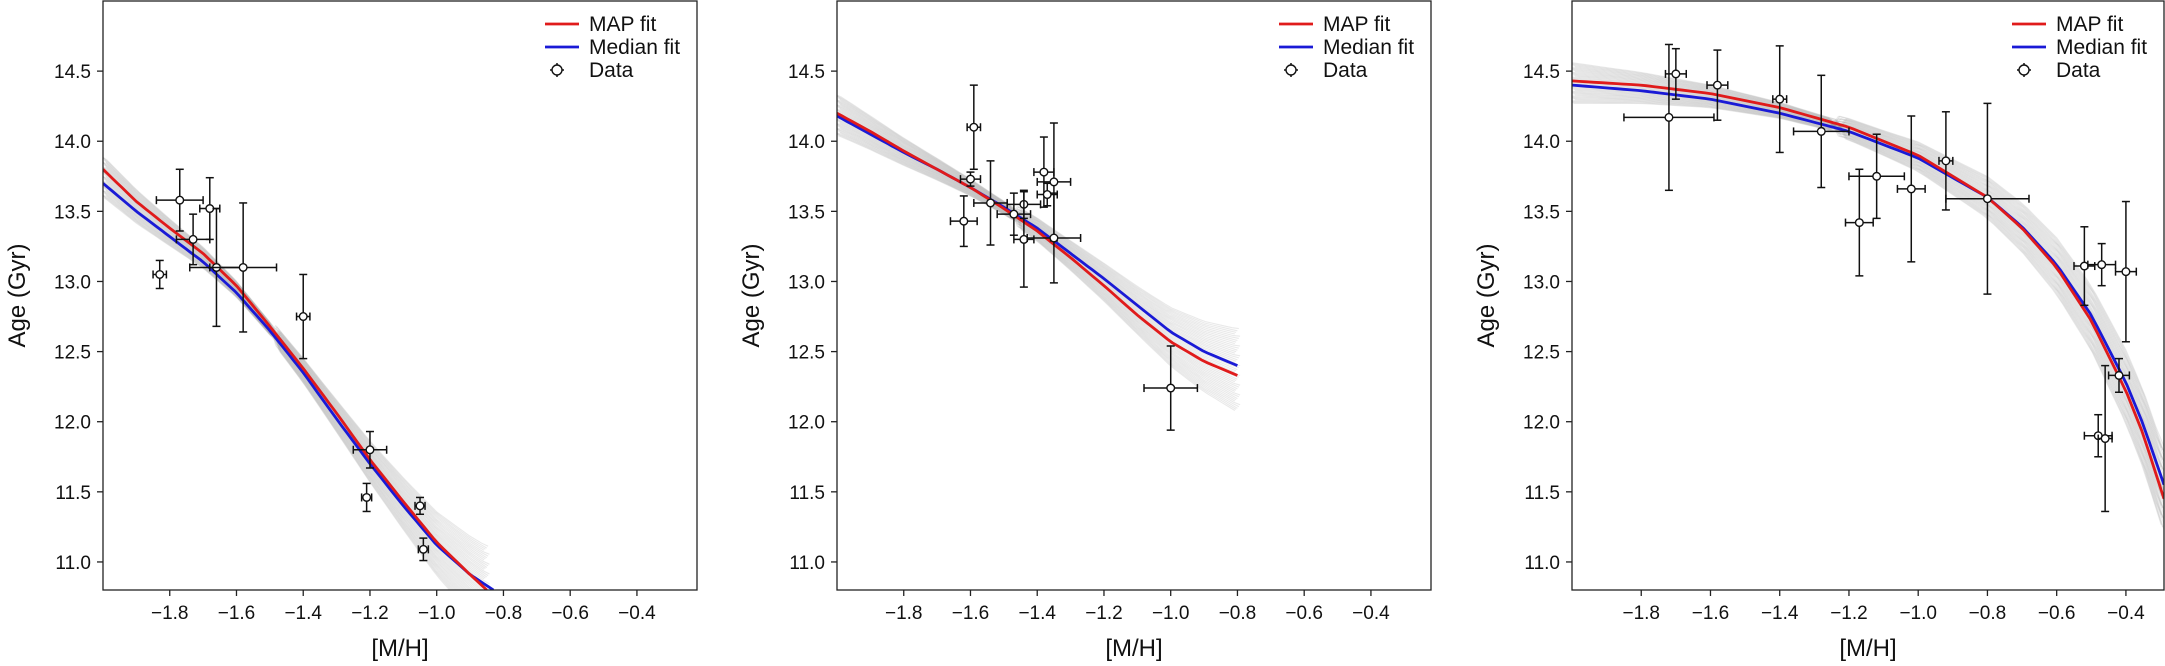  What do you see at coordinates (72, 72) in the screenshot?
I see `y-tick-label: 14.5` at bounding box center [72, 72].